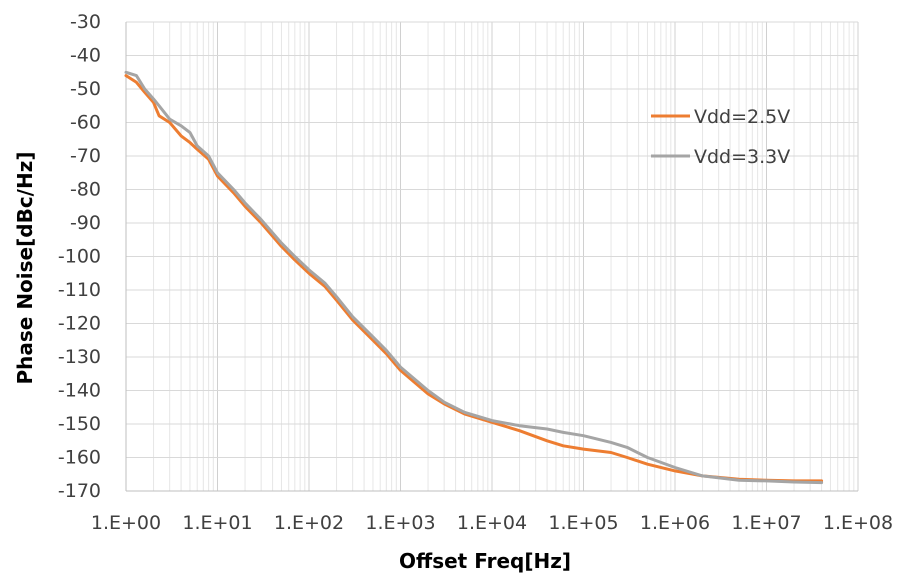 This screenshot has height=573, width=899. Describe the element at coordinates (79, 458) in the screenshot. I see `y-tick-label: -160` at that location.